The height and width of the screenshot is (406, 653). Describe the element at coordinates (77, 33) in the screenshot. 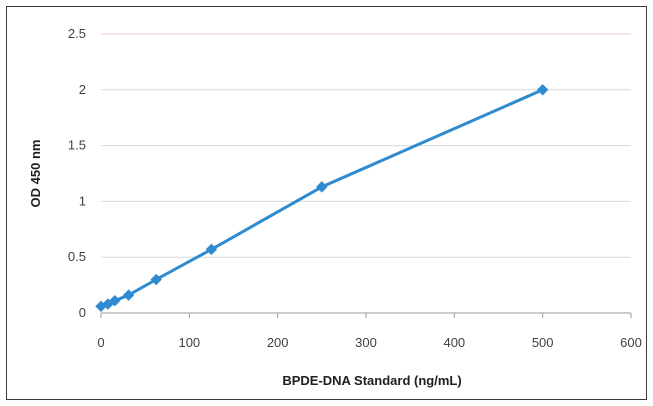

I see `y-tick-label-5: 2.5` at that location.